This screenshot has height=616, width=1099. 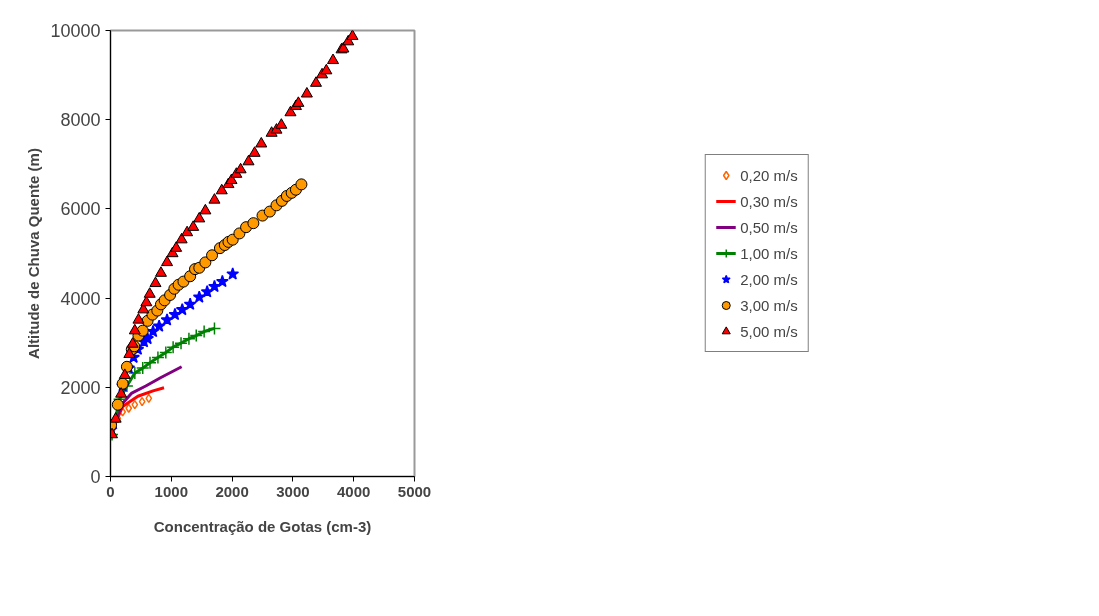 What do you see at coordinates (80, 387) in the screenshot?
I see `y-tick-label: 2000` at bounding box center [80, 387].